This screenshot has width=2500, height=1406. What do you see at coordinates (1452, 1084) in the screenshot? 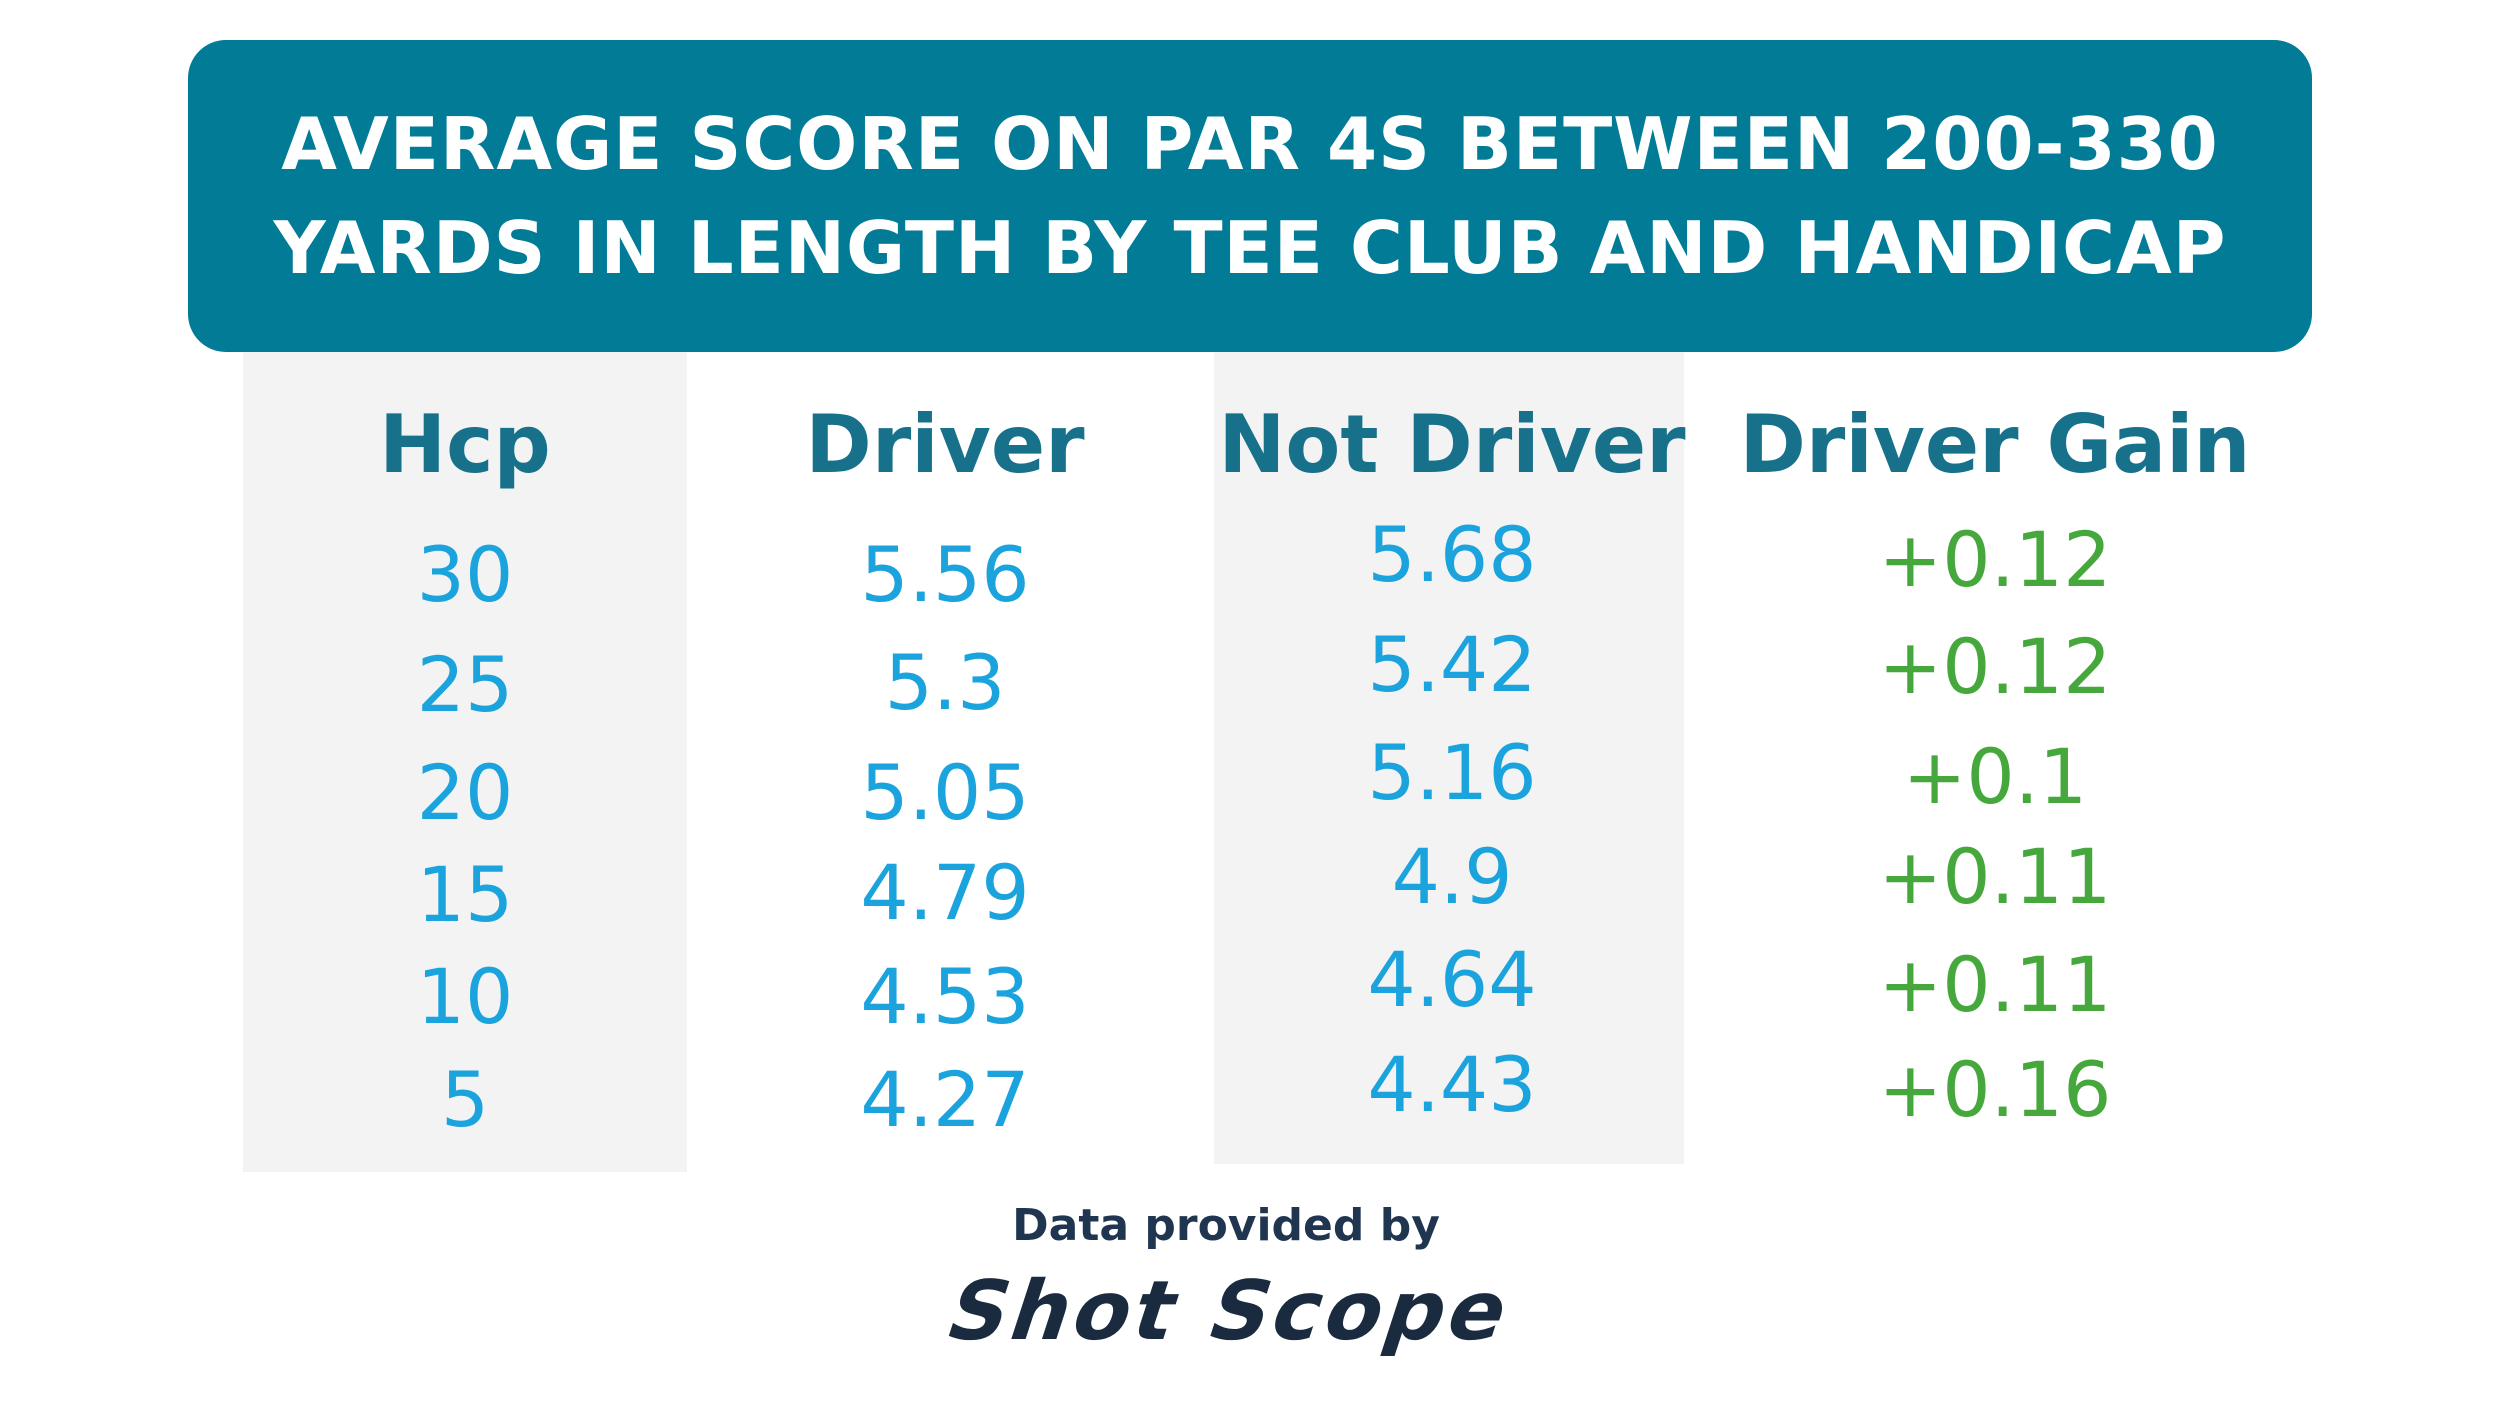
I see `cell-not-driver: 4.43` at bounding box center [1452, 1084].